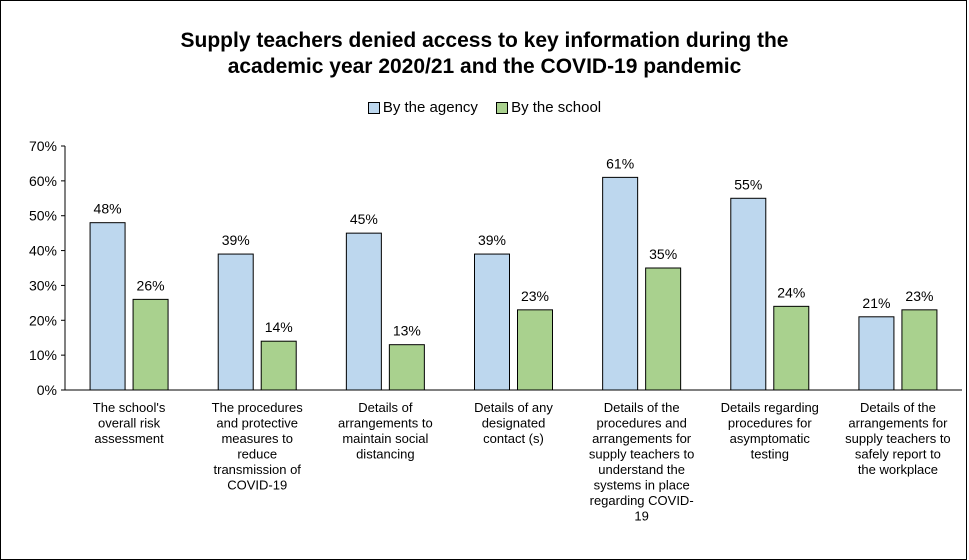 This screenshot has height=560, width=969. Describe the element at coordinates (513, 438) in the screenshot. I see `x-category-label-line: contact (s)` at that location.